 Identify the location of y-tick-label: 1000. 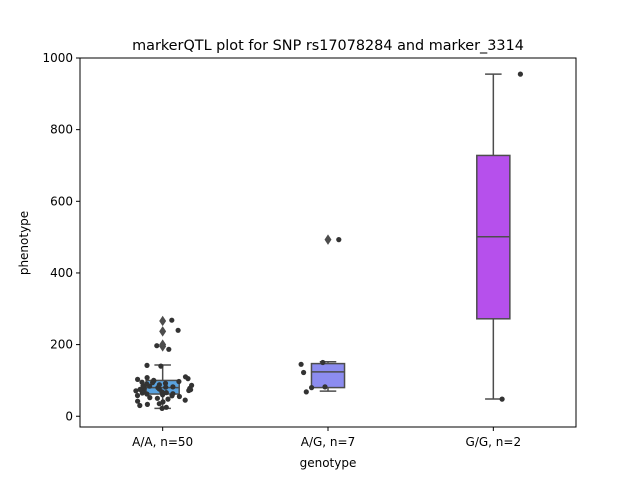
(57, 58).